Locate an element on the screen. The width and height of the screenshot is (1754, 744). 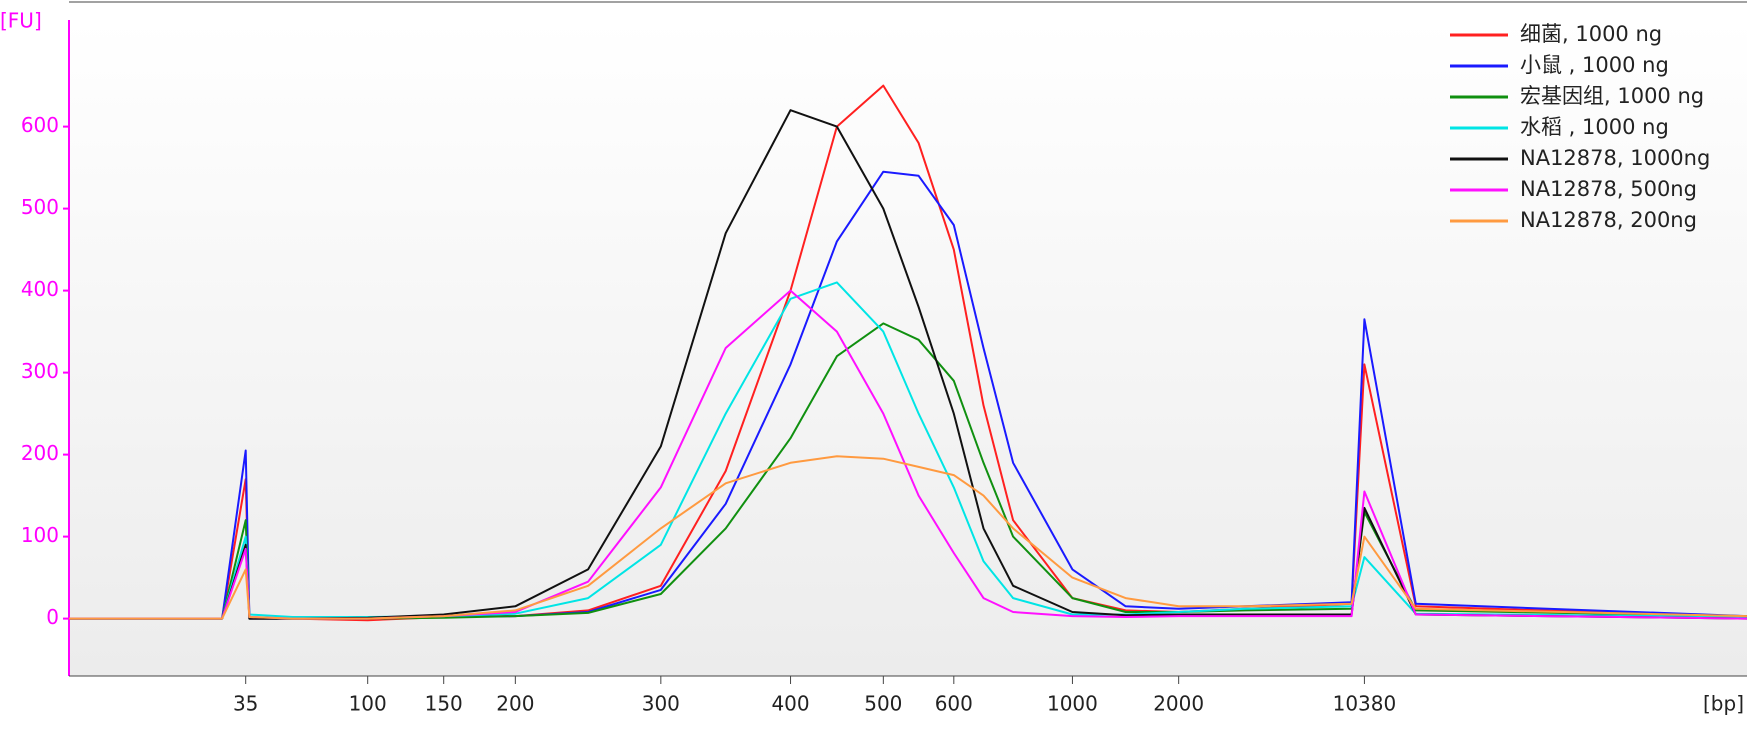
legend-label: NA12878, 500ng is located at coordinates (1608, 189).